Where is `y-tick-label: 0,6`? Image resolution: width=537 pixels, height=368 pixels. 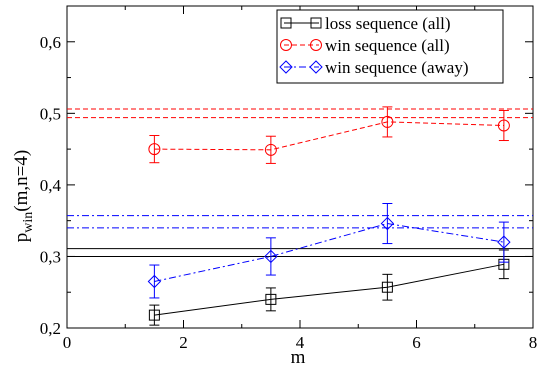
y-tick-label: 0,6 is located at coordinates (50, 42).